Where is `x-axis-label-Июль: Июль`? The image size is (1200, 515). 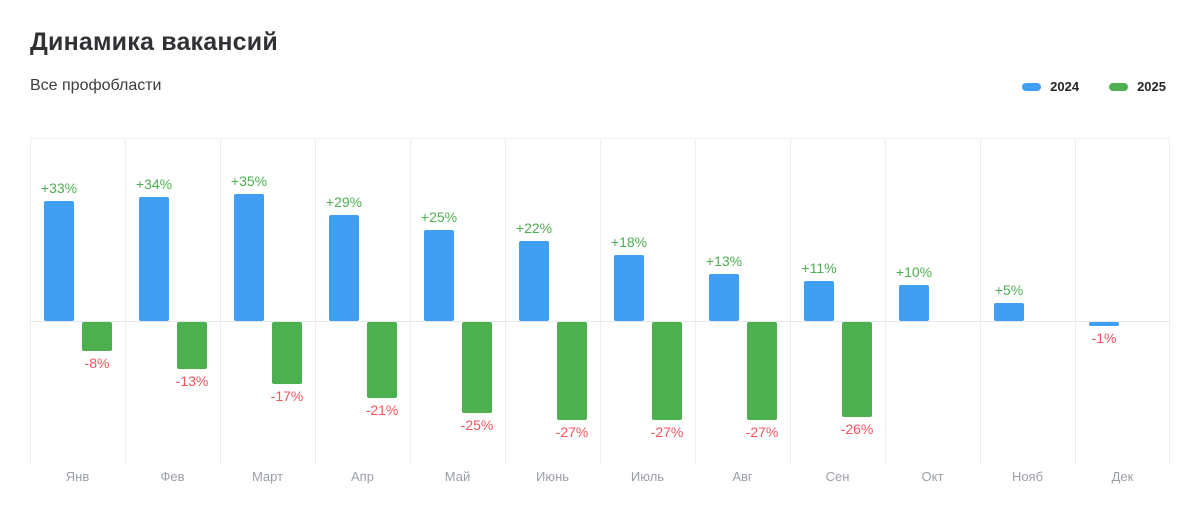 x-axis-label-Июль: Июль is located at coordinates (647, 476).